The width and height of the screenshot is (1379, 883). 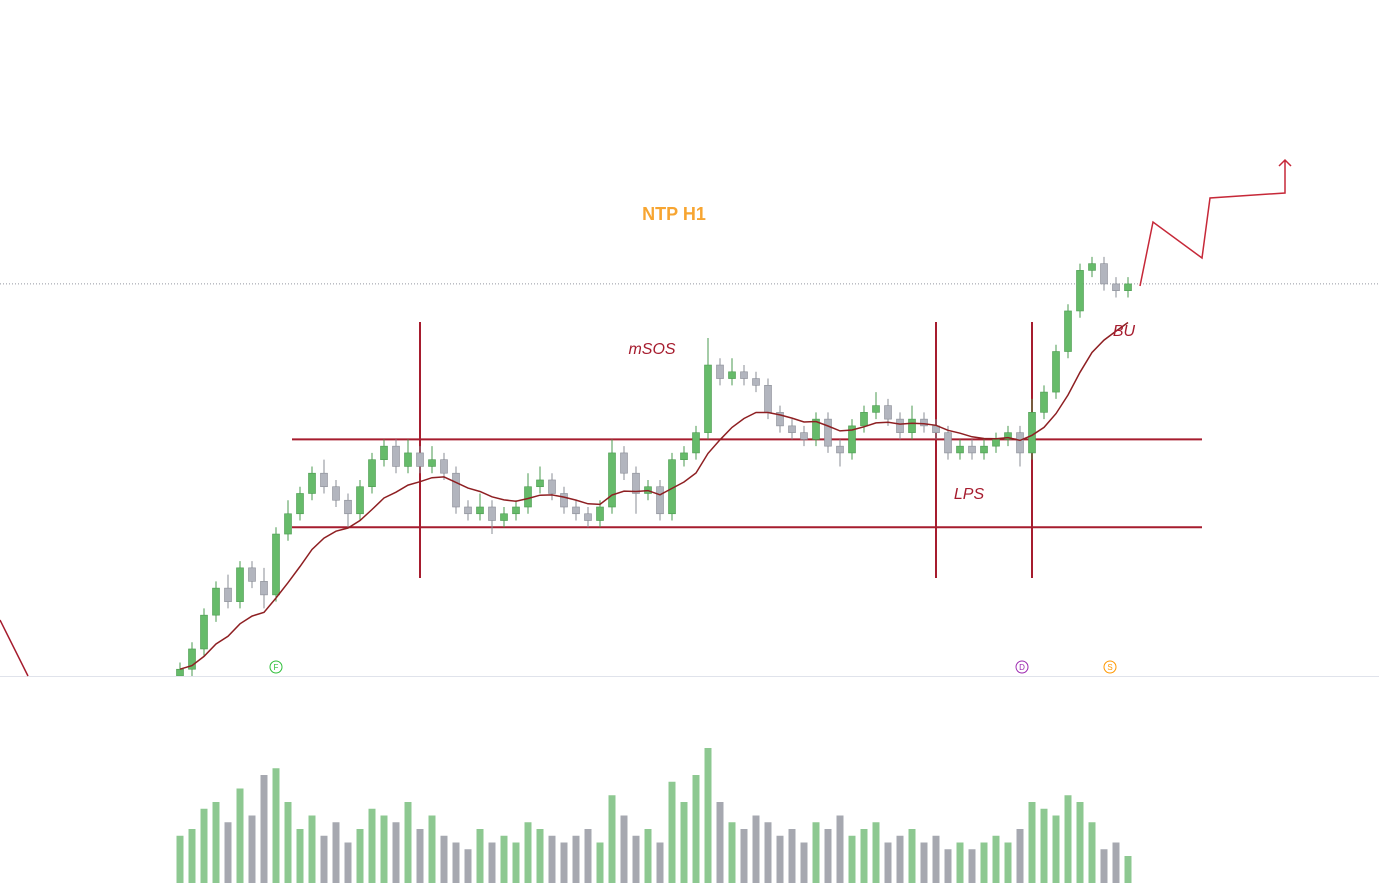 What do you see at coordinates (969, 494) in the screenshot?
I see `annotation: LPS` at bounding box center [969, 494].